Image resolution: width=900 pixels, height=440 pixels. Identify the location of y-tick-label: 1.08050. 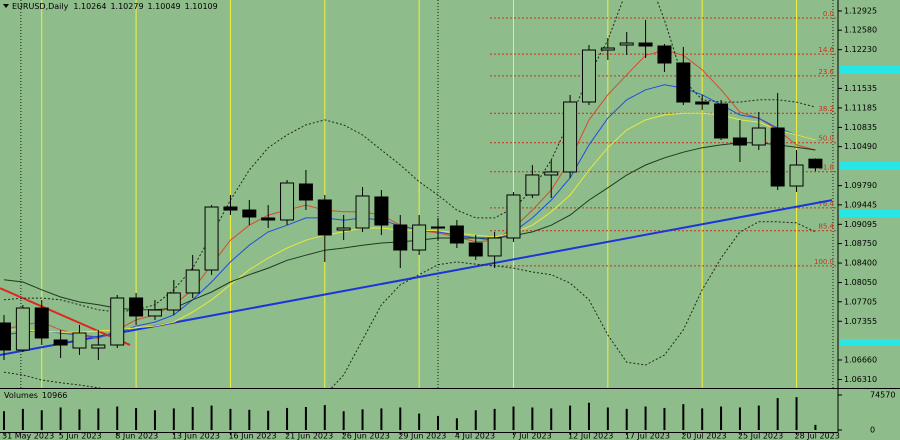
(860, 282).